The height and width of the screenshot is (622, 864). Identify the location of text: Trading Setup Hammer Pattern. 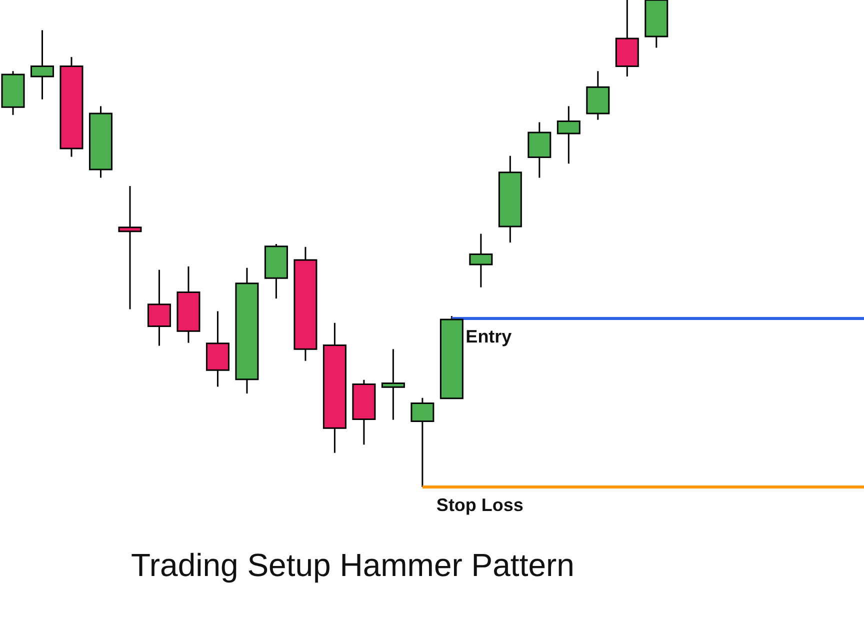
(352, 565).